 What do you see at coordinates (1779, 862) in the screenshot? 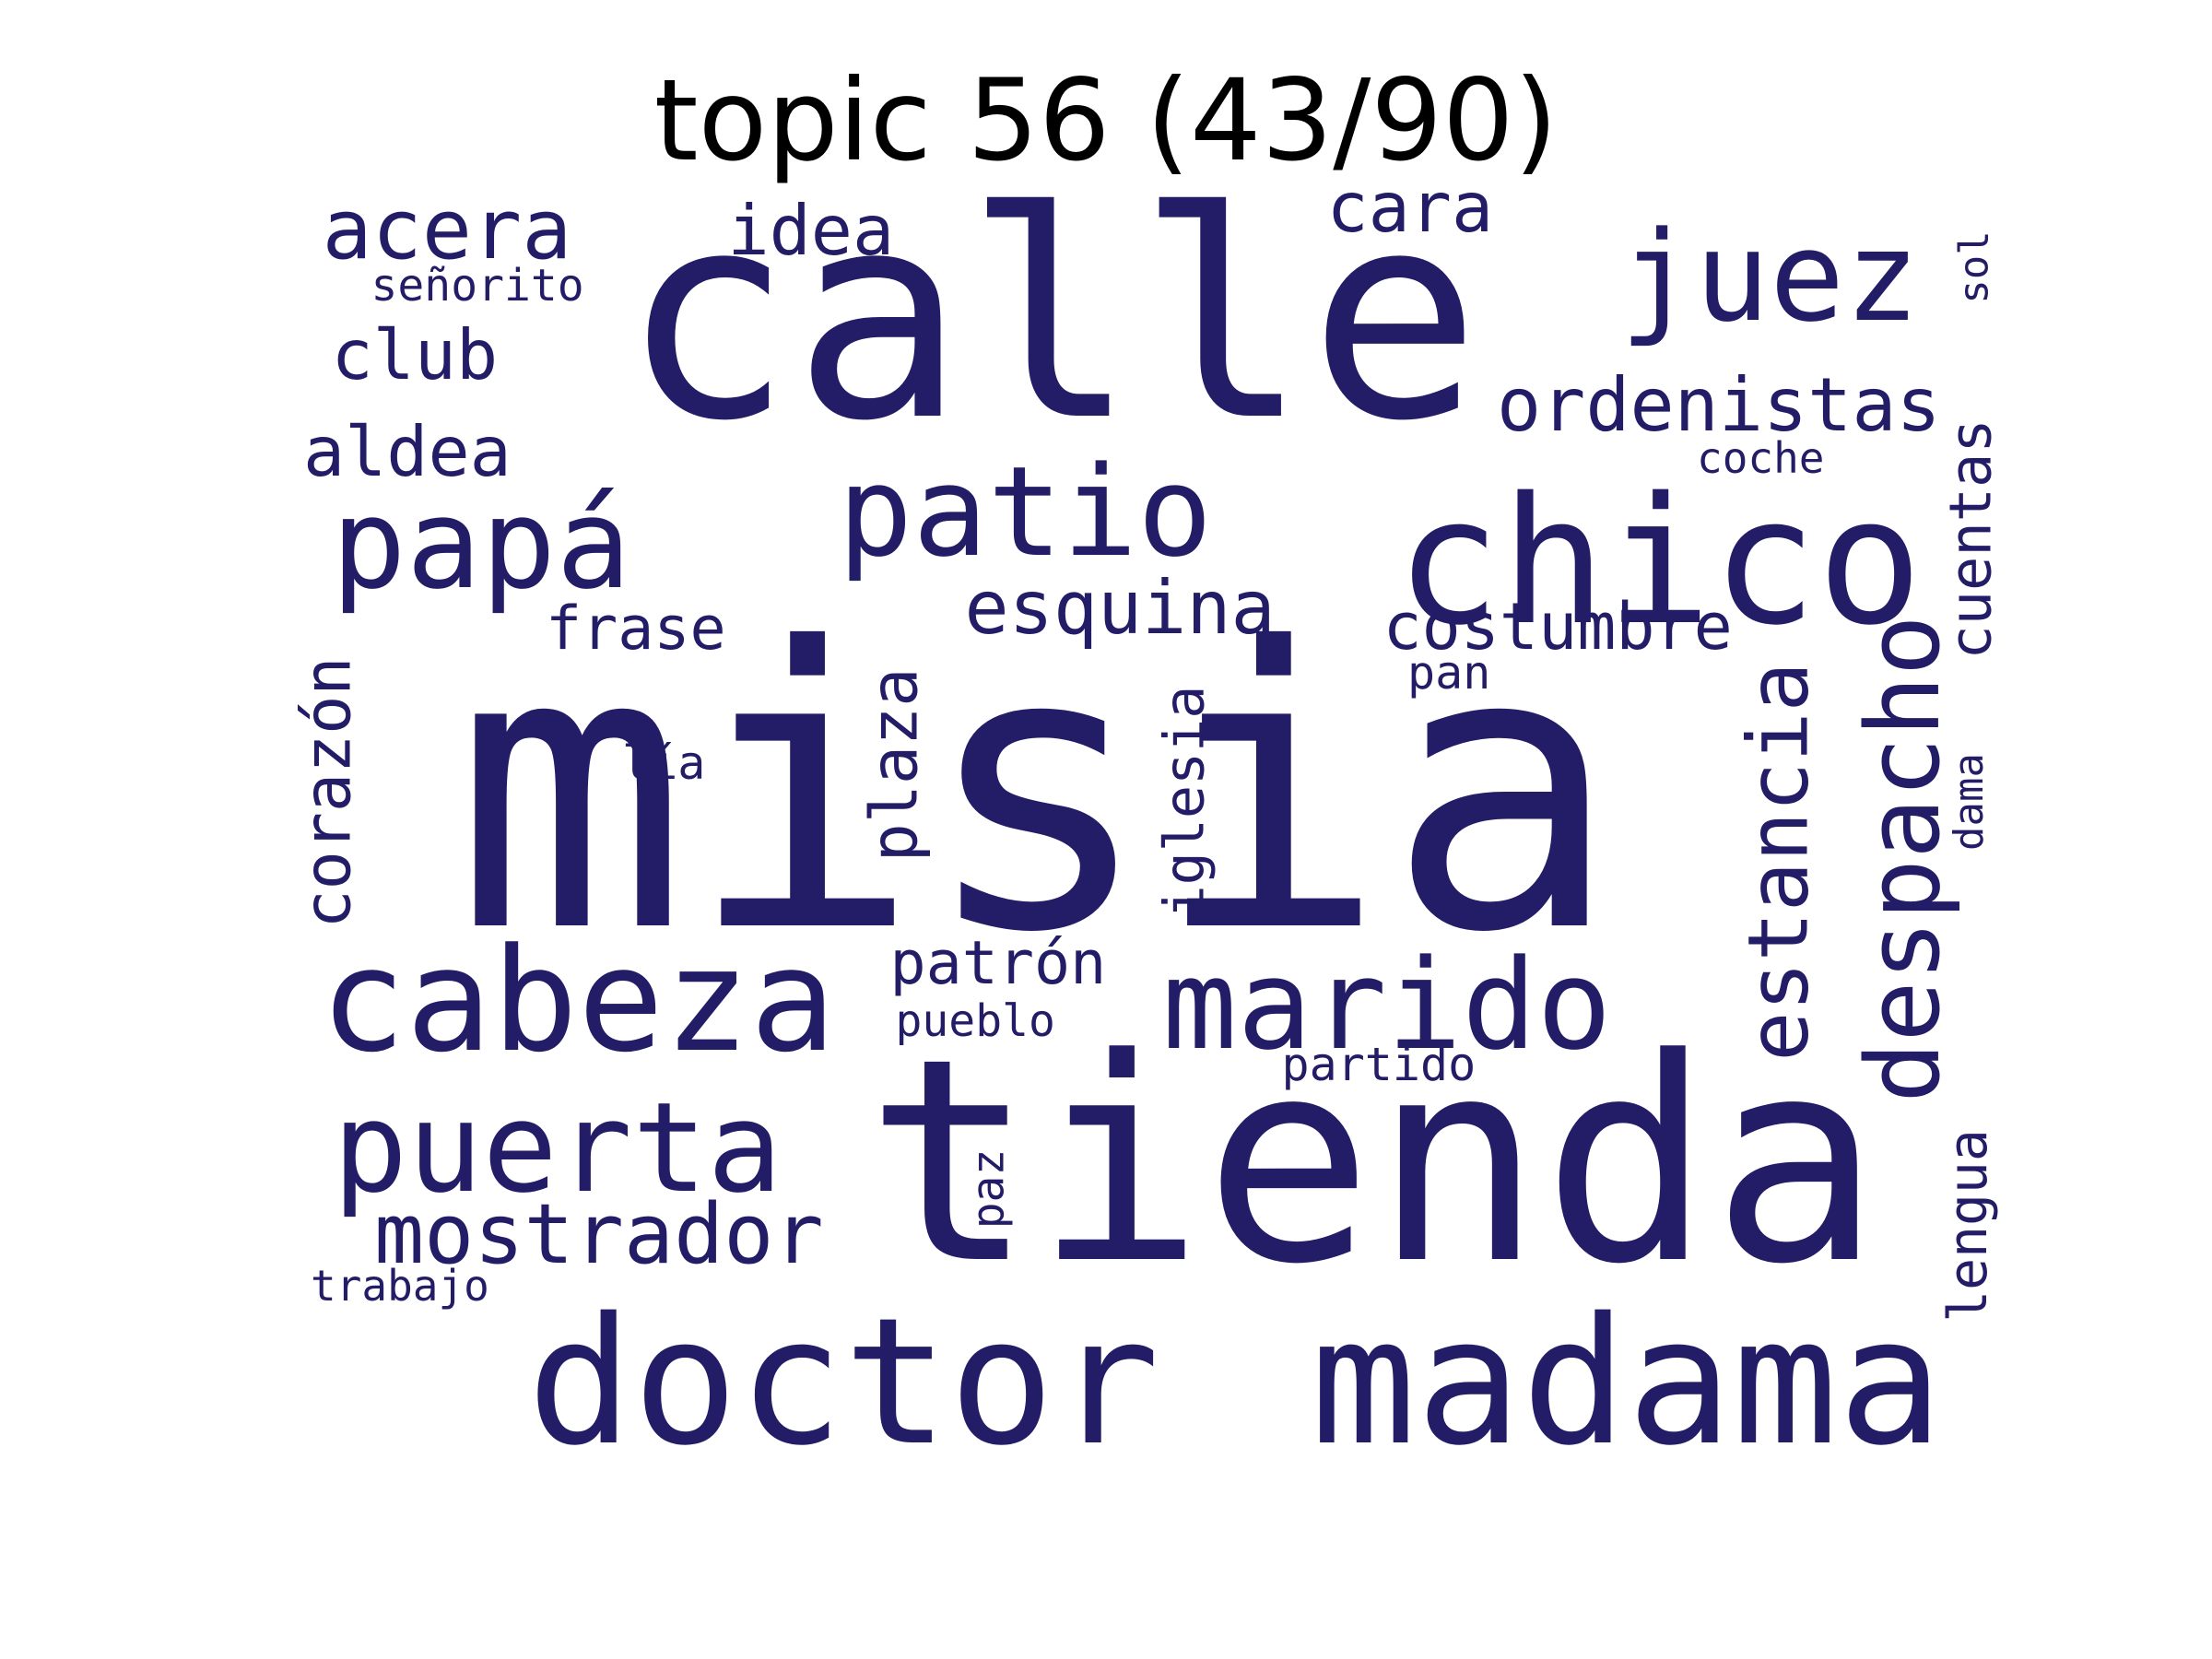
I see `word-estancia: estancia` at bounding box center [1779, 862].